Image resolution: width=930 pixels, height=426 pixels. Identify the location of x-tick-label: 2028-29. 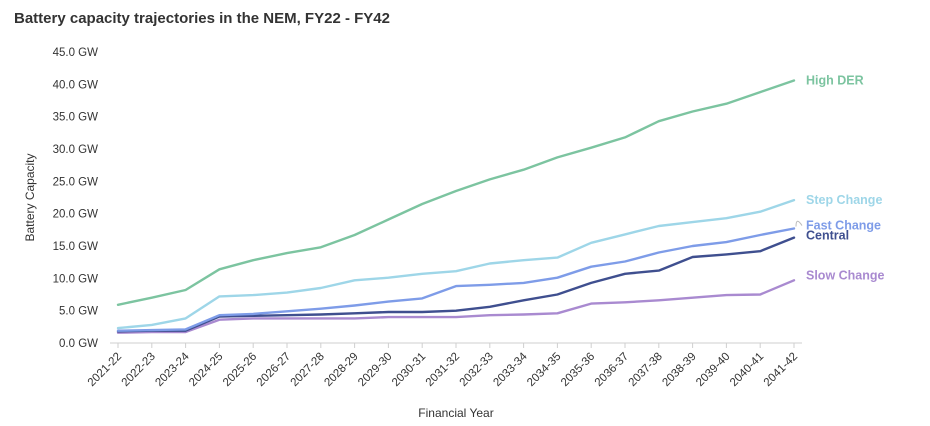
(341, 370).